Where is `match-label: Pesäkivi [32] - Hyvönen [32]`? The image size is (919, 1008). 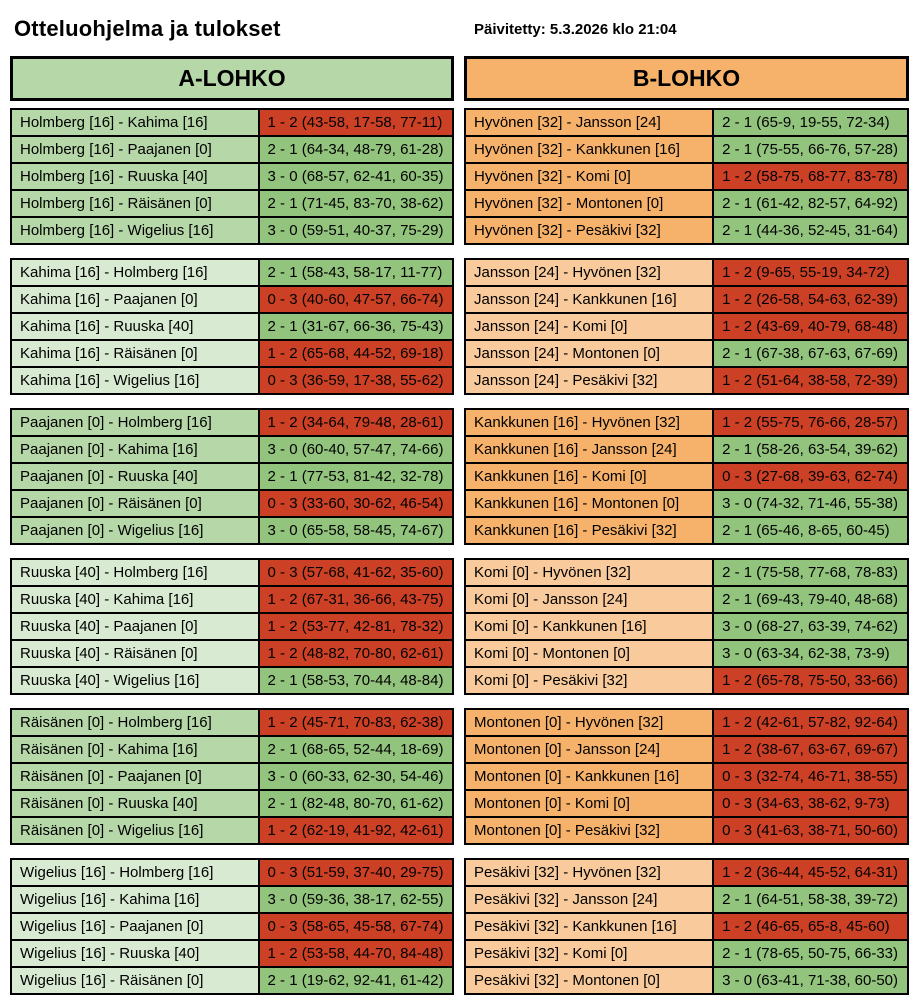 match-label: Pesäkivi [32] - Hyvönen [32] is located at coordinates (589, 872).